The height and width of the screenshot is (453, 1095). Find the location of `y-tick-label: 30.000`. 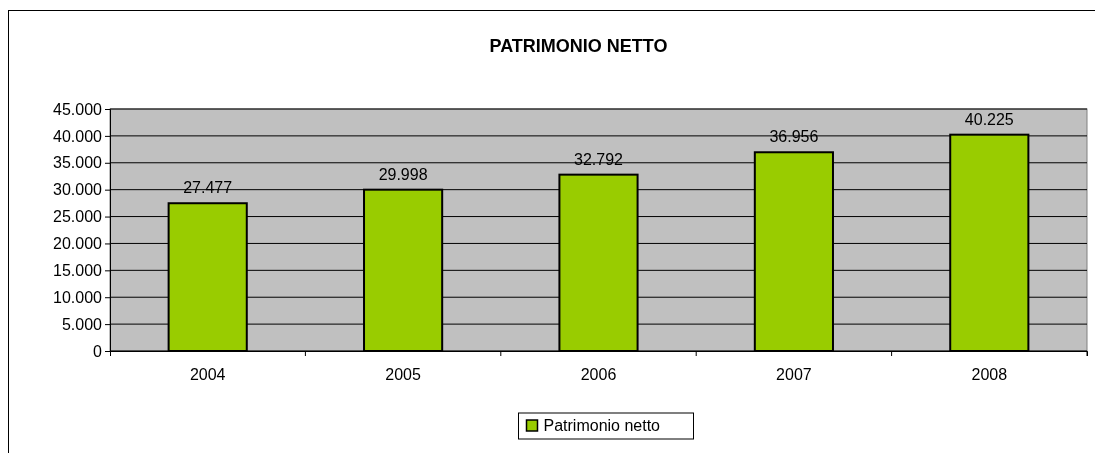

y-tick-label: 30.000 is located at coordinates (78, 190).